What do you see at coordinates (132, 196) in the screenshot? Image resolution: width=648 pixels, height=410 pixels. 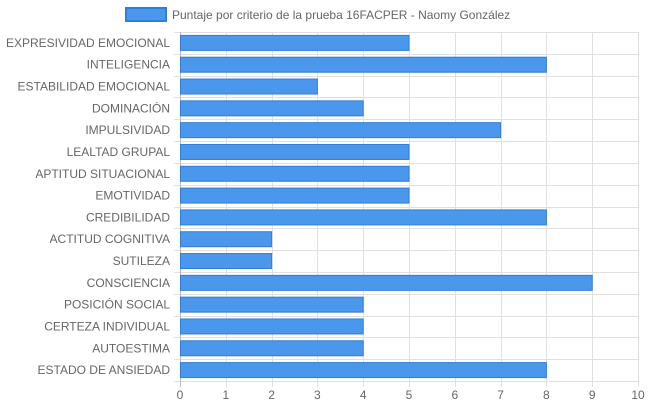 I see `category-label: EMOTIVIDAD` at bounding box center [132, 196].